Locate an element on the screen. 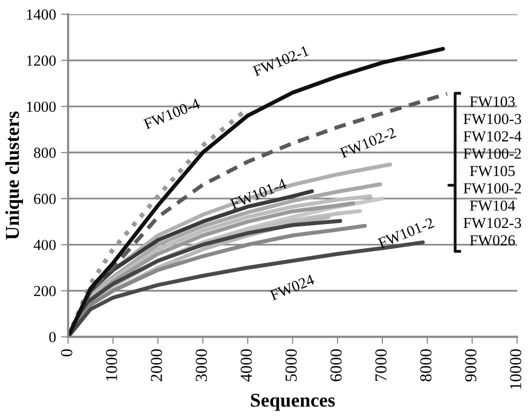 This screenshot has width=532, height=420. x-tick-label: 1000 is located at coordinates (112, 365).